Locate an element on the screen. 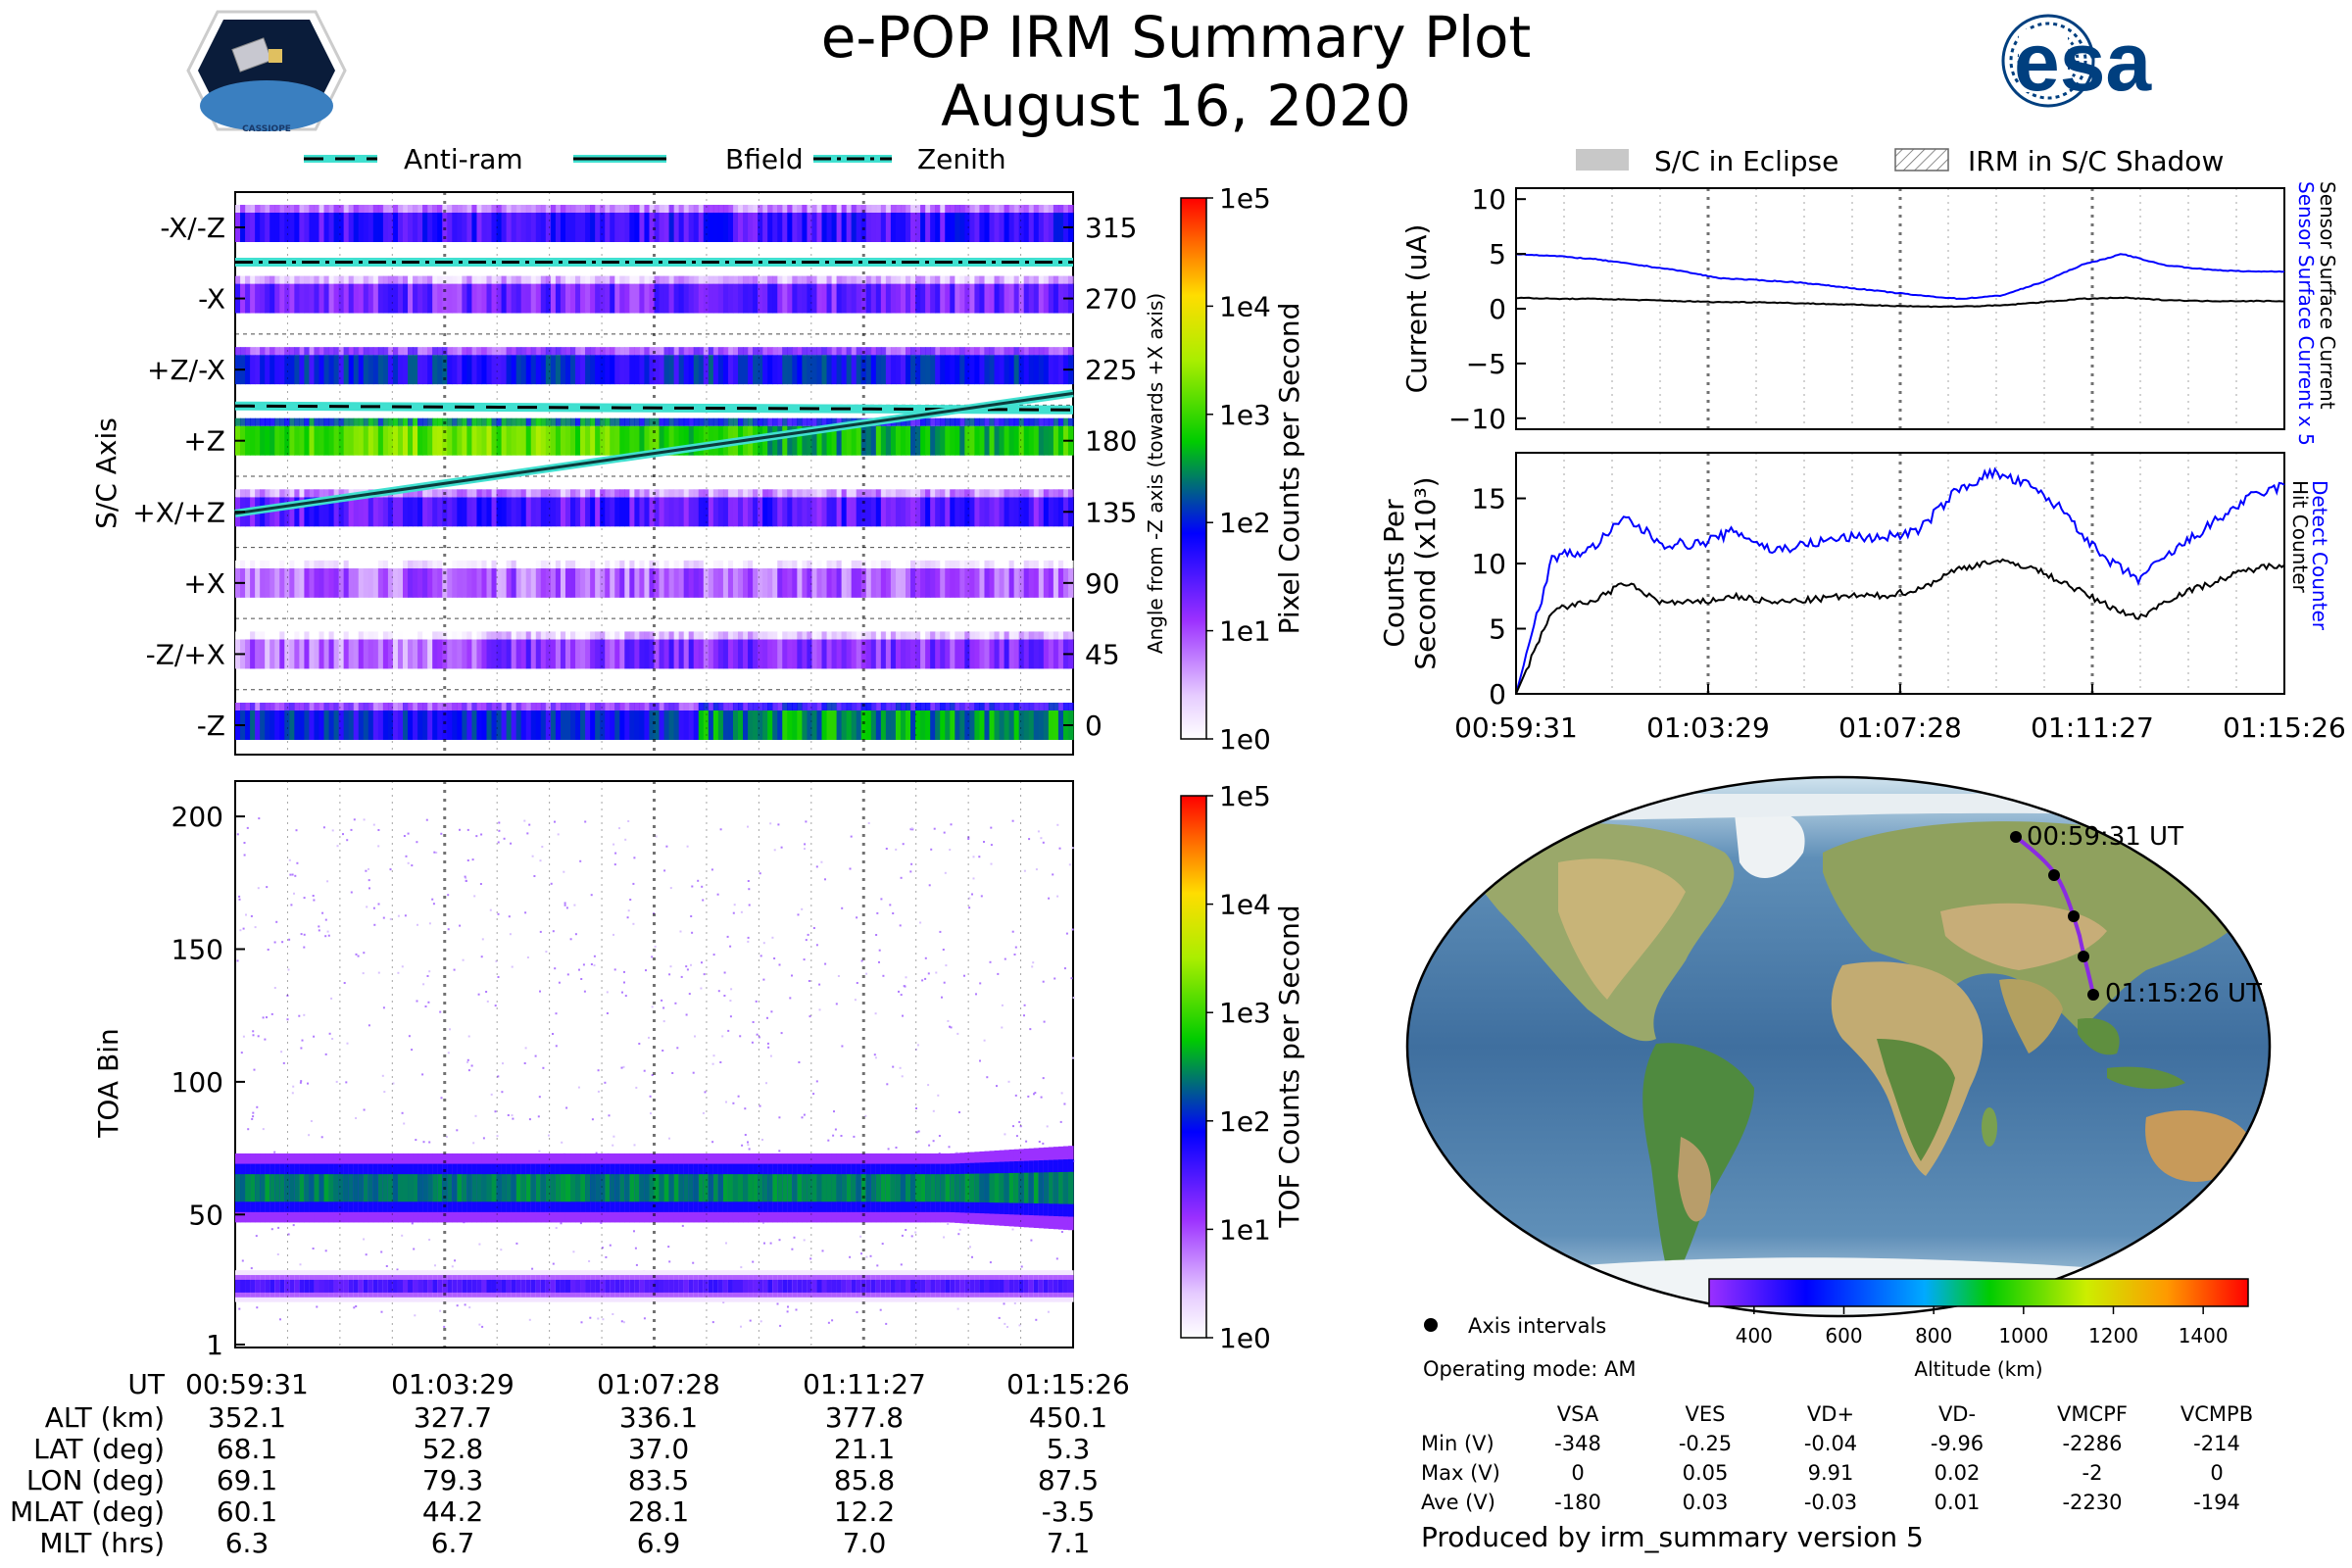 This screenshot has width=2352, height=1568. voltage-cell: 0.01 is located at coordinates (1958, 1502).